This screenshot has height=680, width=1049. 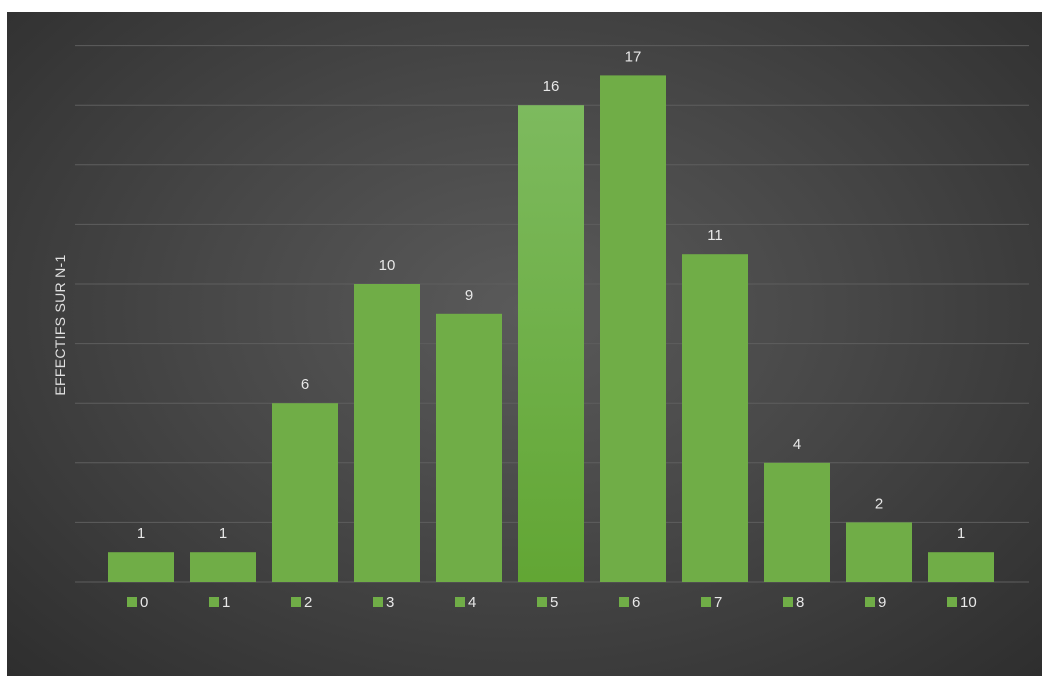 I want to click on data-label-1: 1, so click(x=223, y=533).